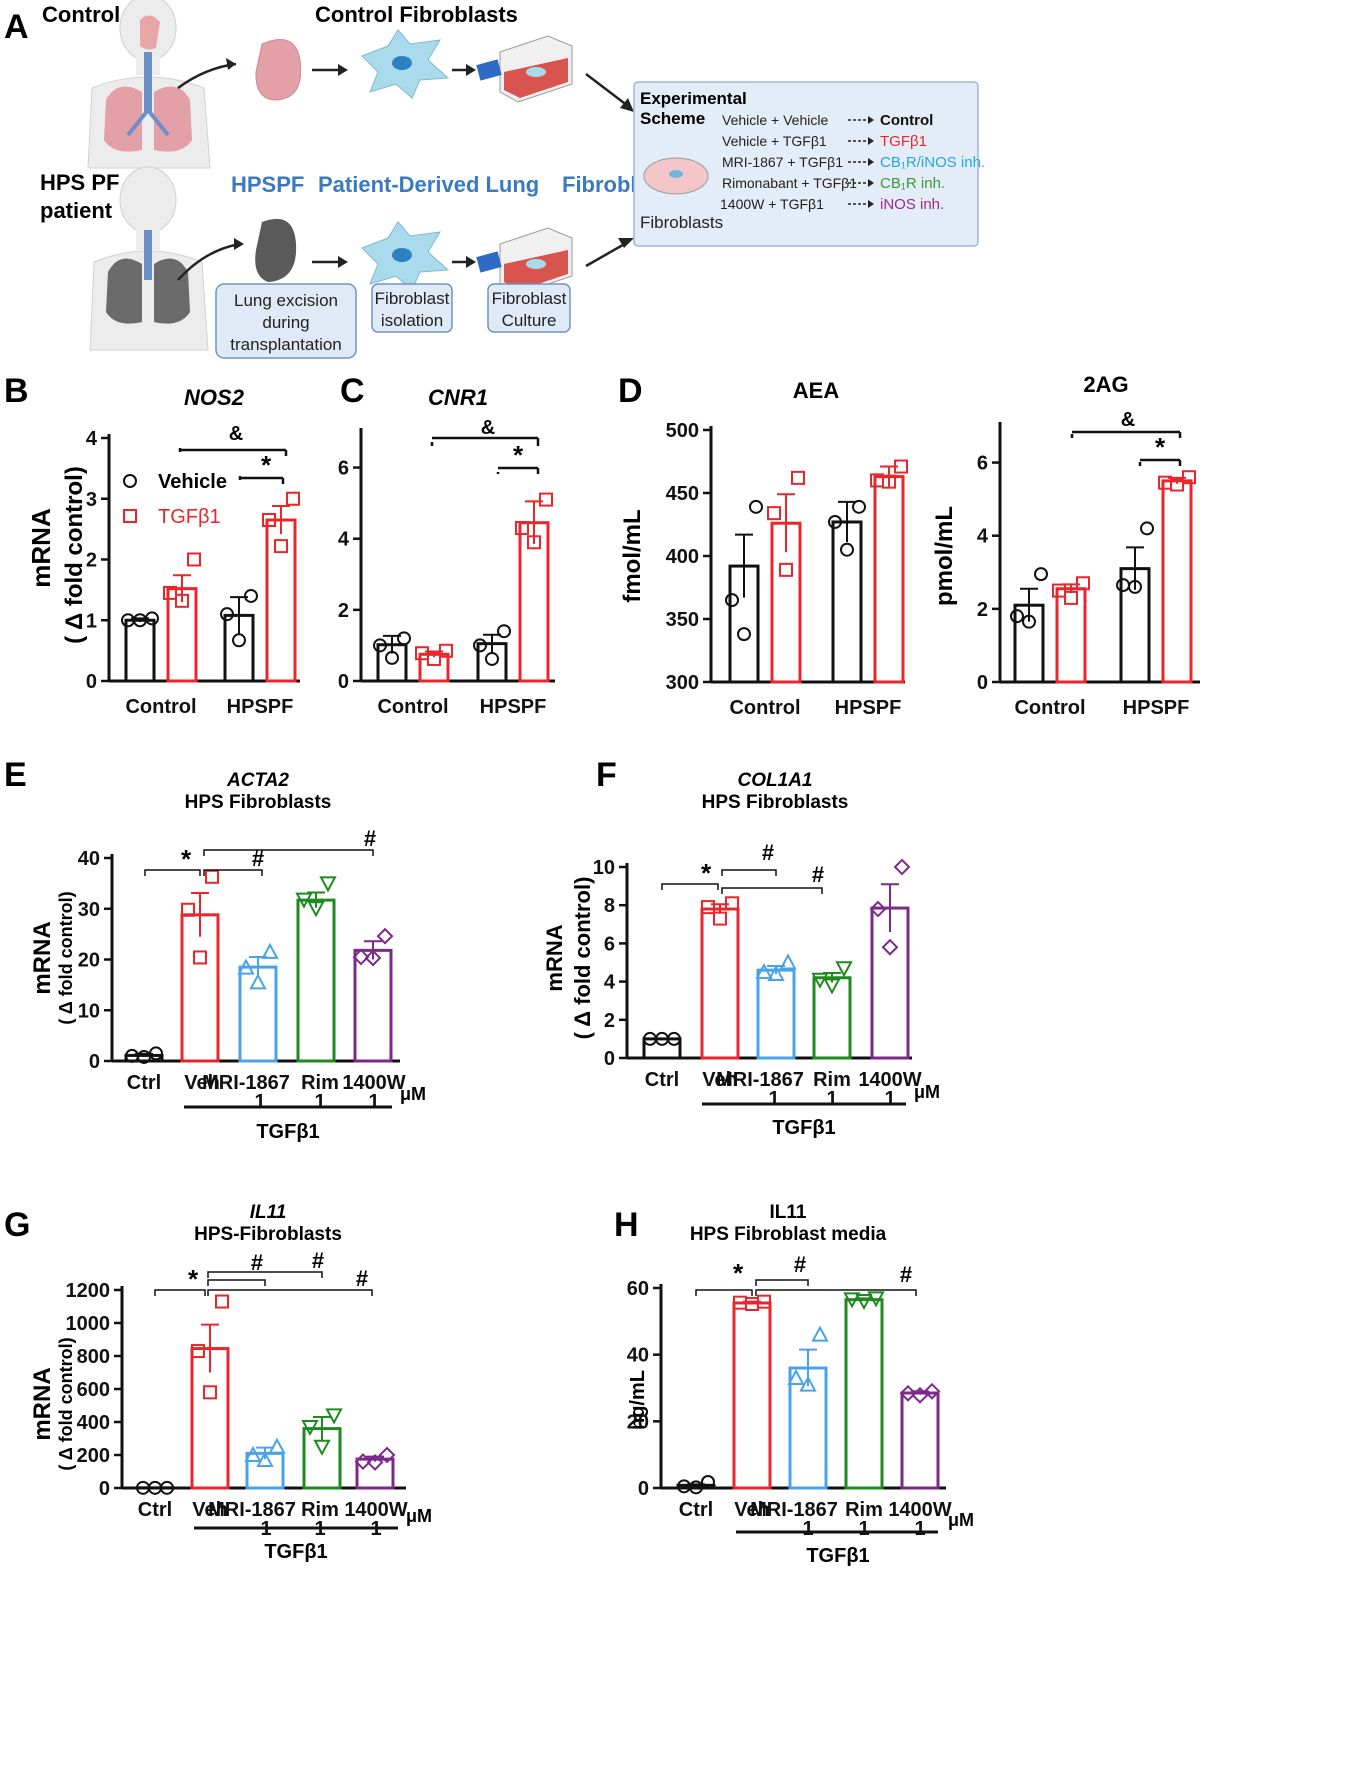 The width and height of the screenshot is (1367, 1768). I want to click on panel-g-title-line2: HPS-Fibroblasts, so click(268, 1234).